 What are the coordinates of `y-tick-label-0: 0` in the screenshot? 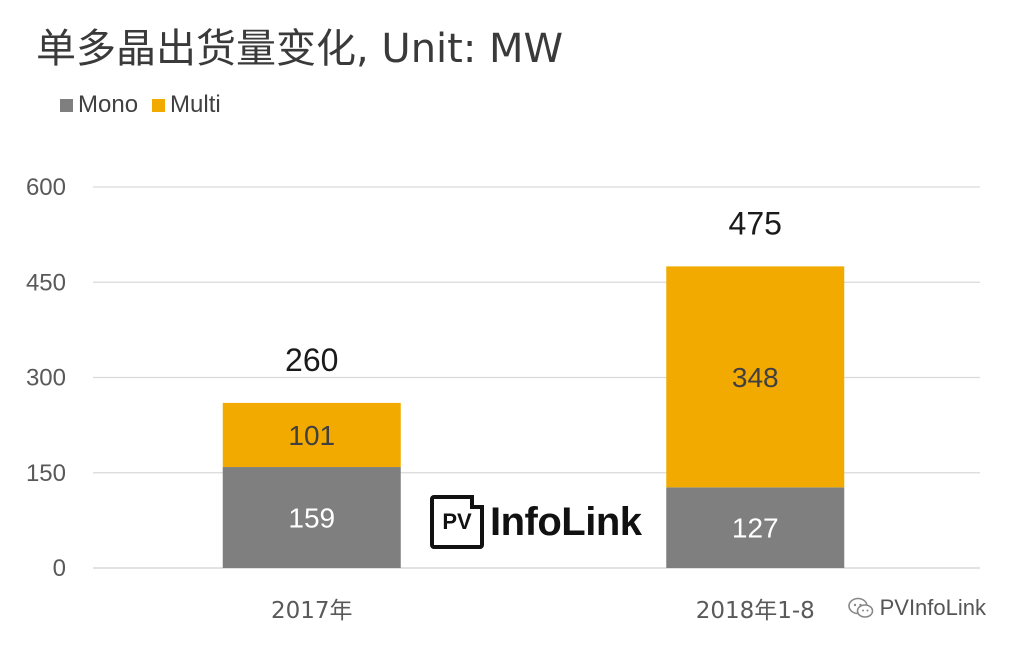 It's located at (59, 568).